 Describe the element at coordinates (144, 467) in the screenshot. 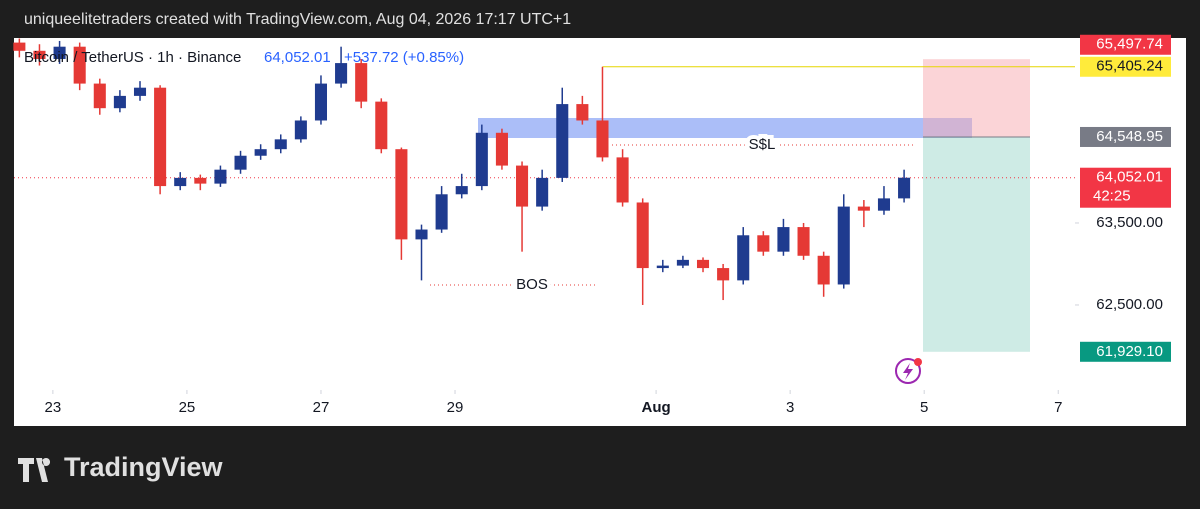

I see `logo-text: TradingView` at that location.